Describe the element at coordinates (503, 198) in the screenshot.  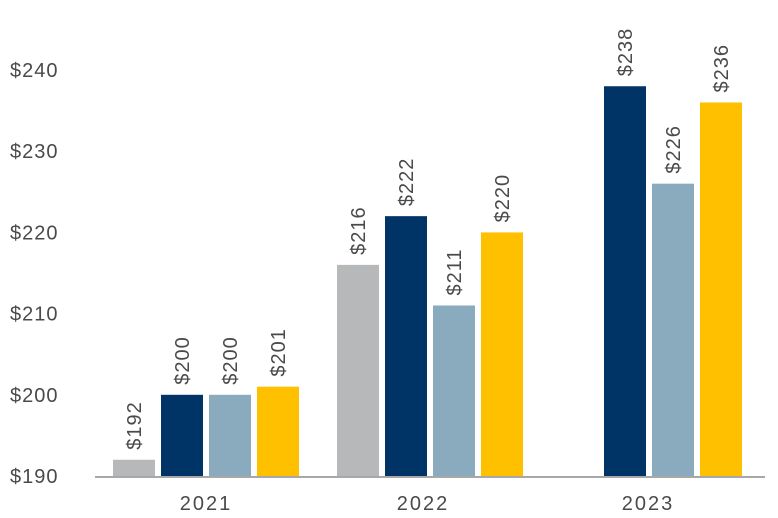
I see `data-label: $220` at that location.